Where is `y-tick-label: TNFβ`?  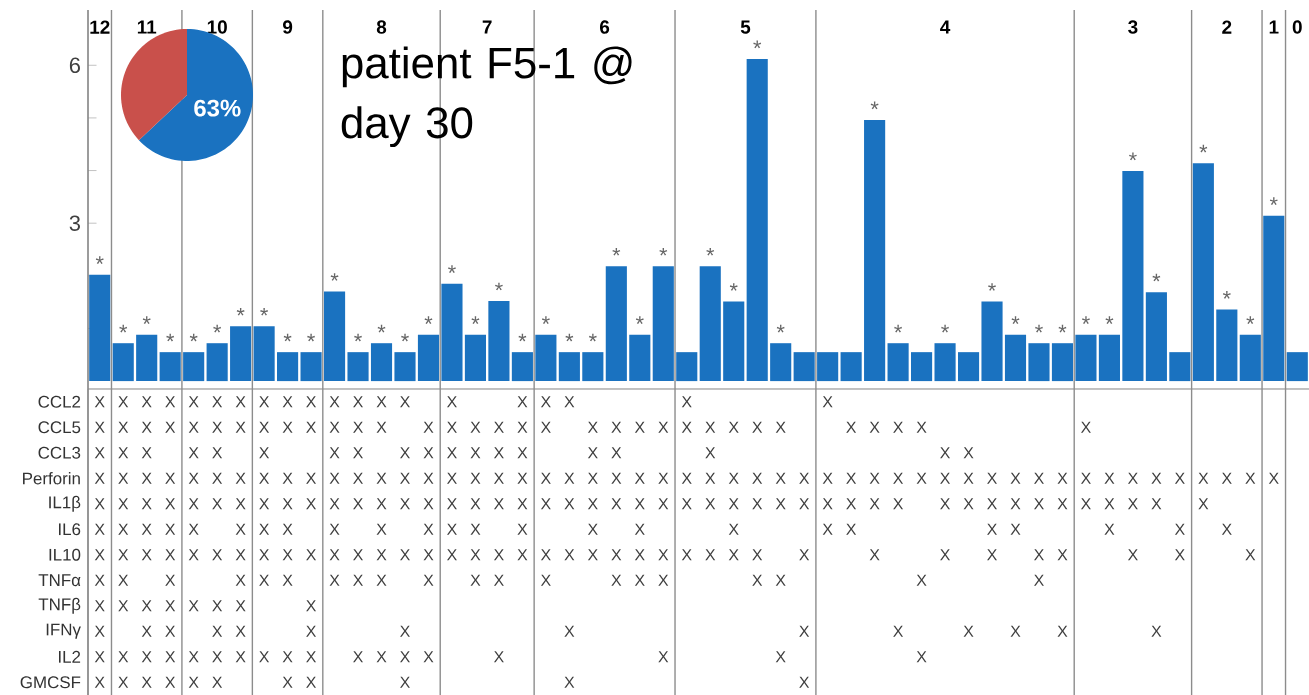
y-tick-label: TNFβ is located at coordinates (59, 605).